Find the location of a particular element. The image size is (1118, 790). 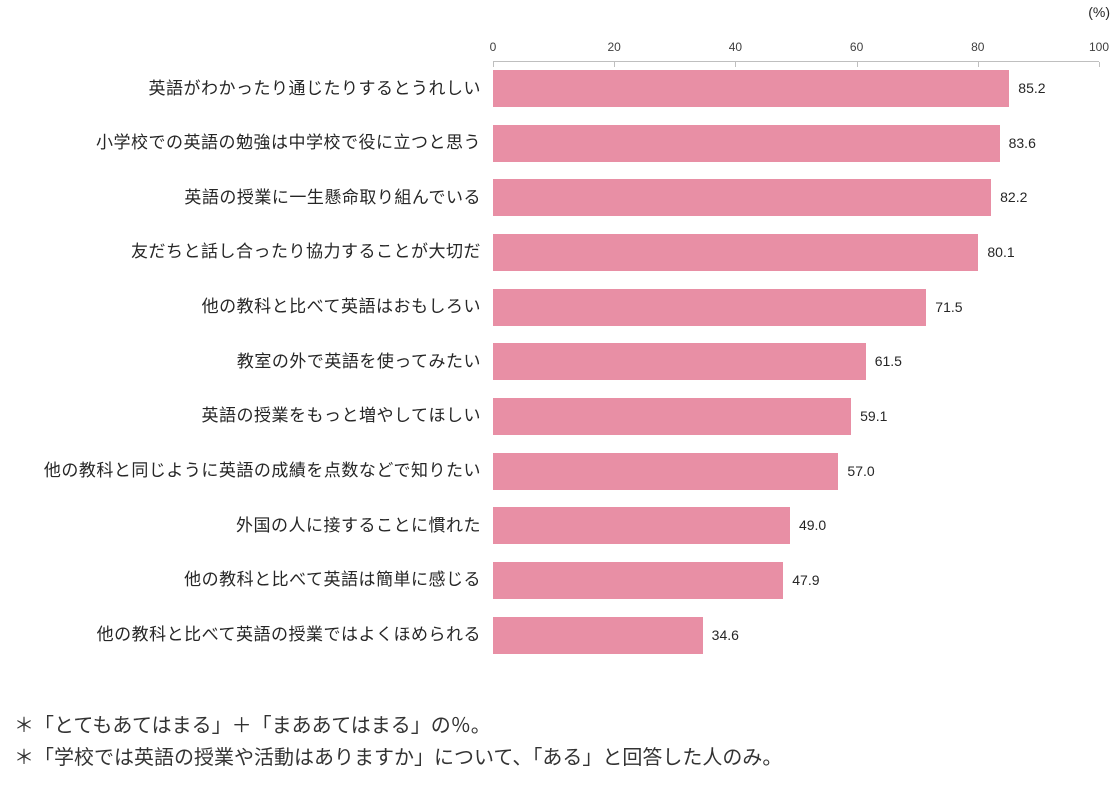

category-label: 小学校での英語の勉強は中学校で役に立つと思う is located at coordinates (288, 143).